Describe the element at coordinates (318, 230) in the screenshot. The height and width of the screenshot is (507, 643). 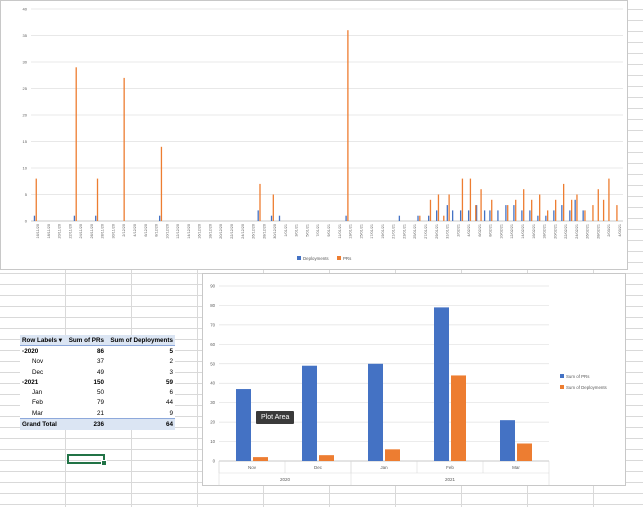
I see `x-tick-label: 7/01/21` at that location.